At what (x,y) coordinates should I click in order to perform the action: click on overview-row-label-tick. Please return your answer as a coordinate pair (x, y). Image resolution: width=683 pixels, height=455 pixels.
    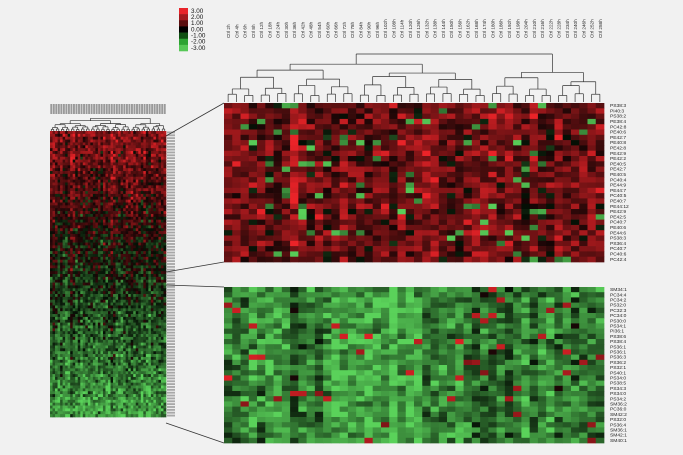
    Looking at the image, I should click on (171, 266).